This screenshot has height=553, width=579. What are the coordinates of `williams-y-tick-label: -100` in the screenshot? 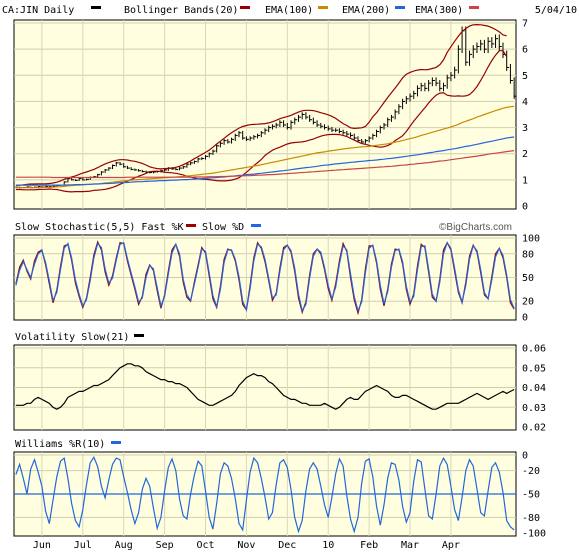 It's located at (534, 534).